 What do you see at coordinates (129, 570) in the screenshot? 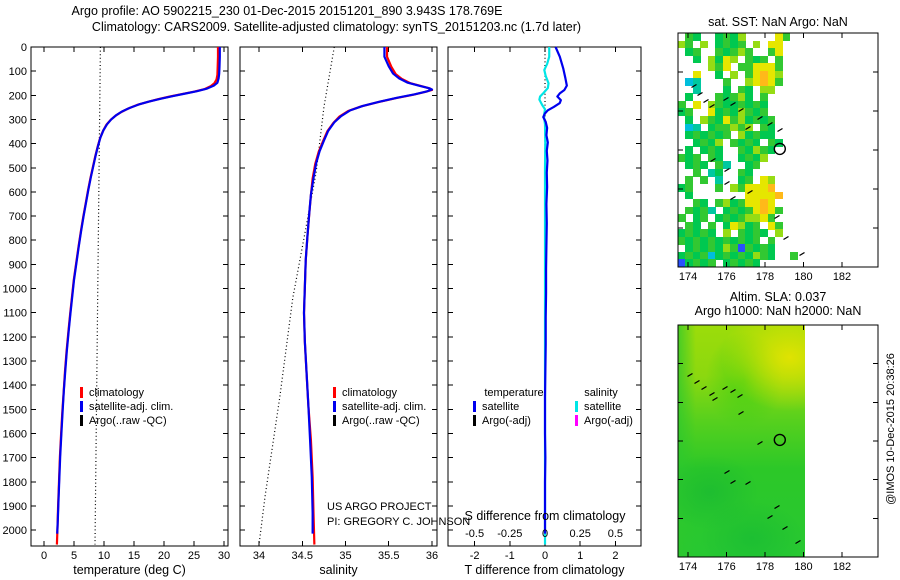
I see `temperature-axis-label: temperature (deg C)` at bounding box center [129, 570].